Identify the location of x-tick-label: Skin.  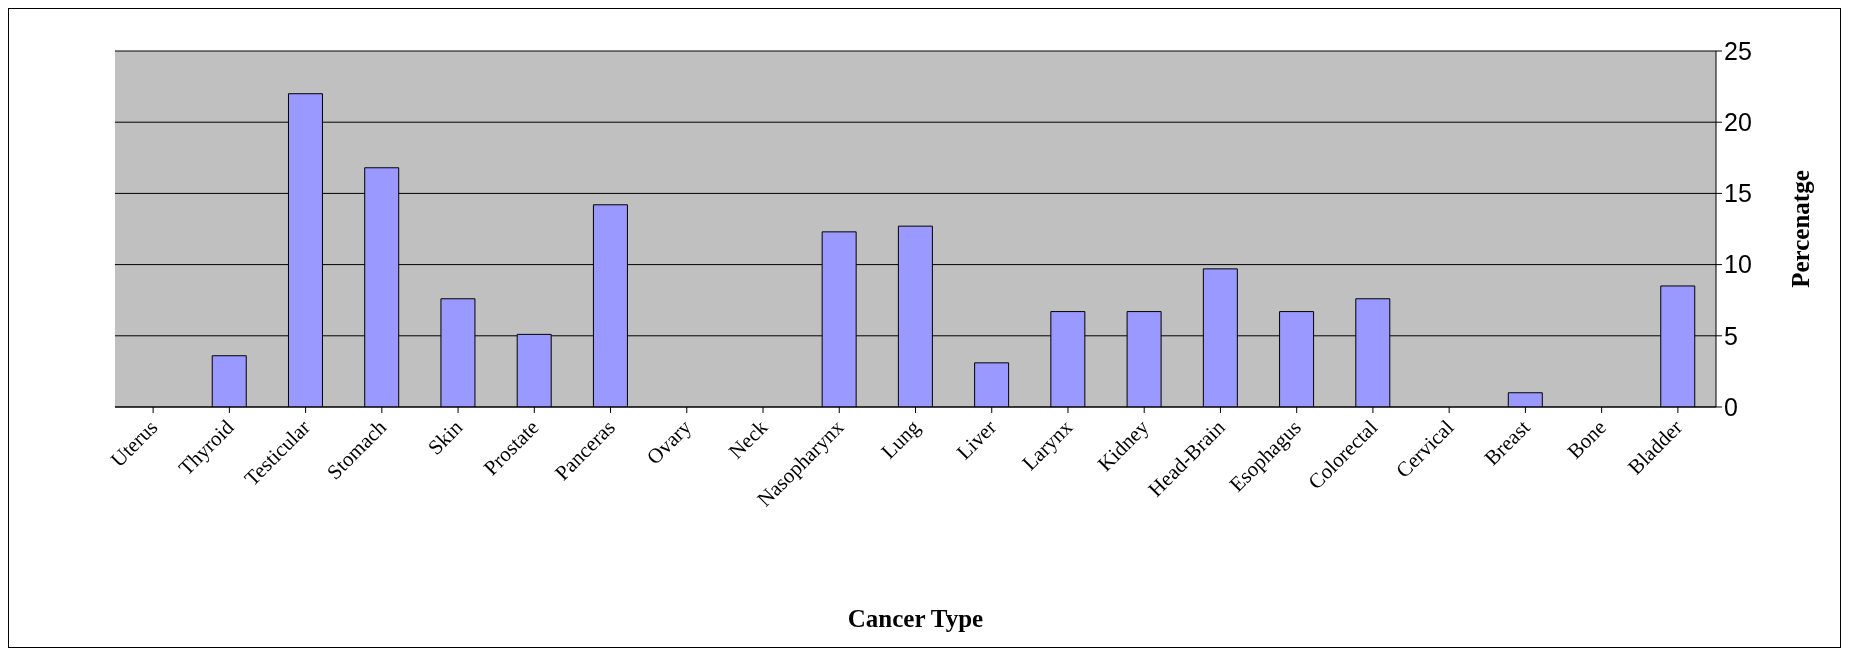
(445, 437).